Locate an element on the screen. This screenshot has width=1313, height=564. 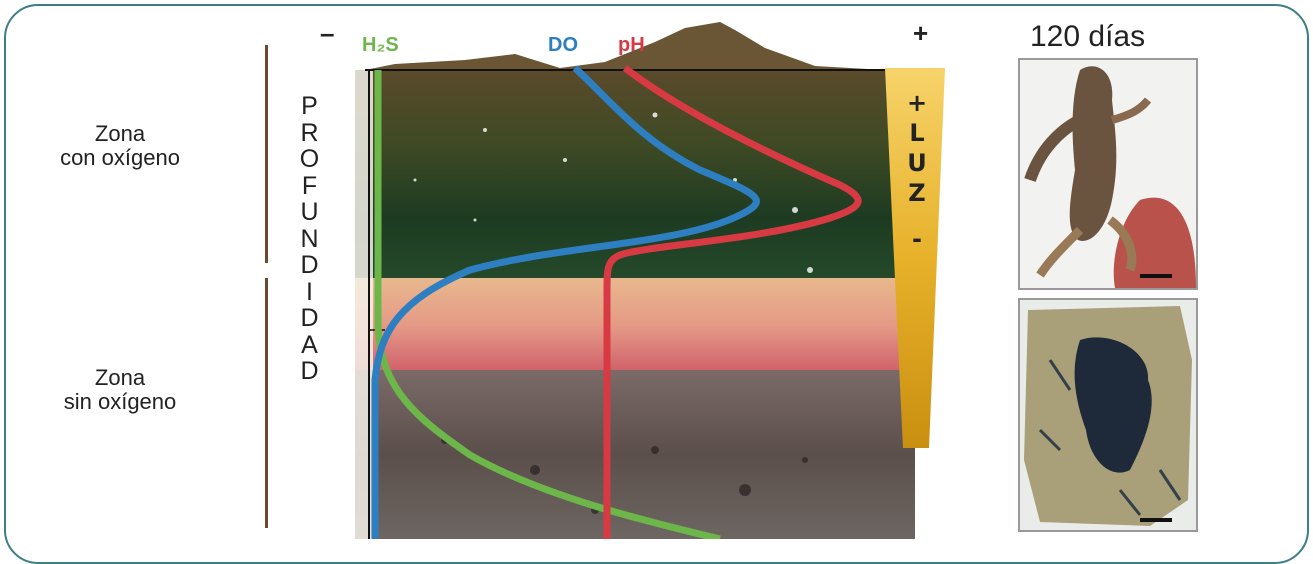
depth-letter: R is located at coordinates (310, 132).